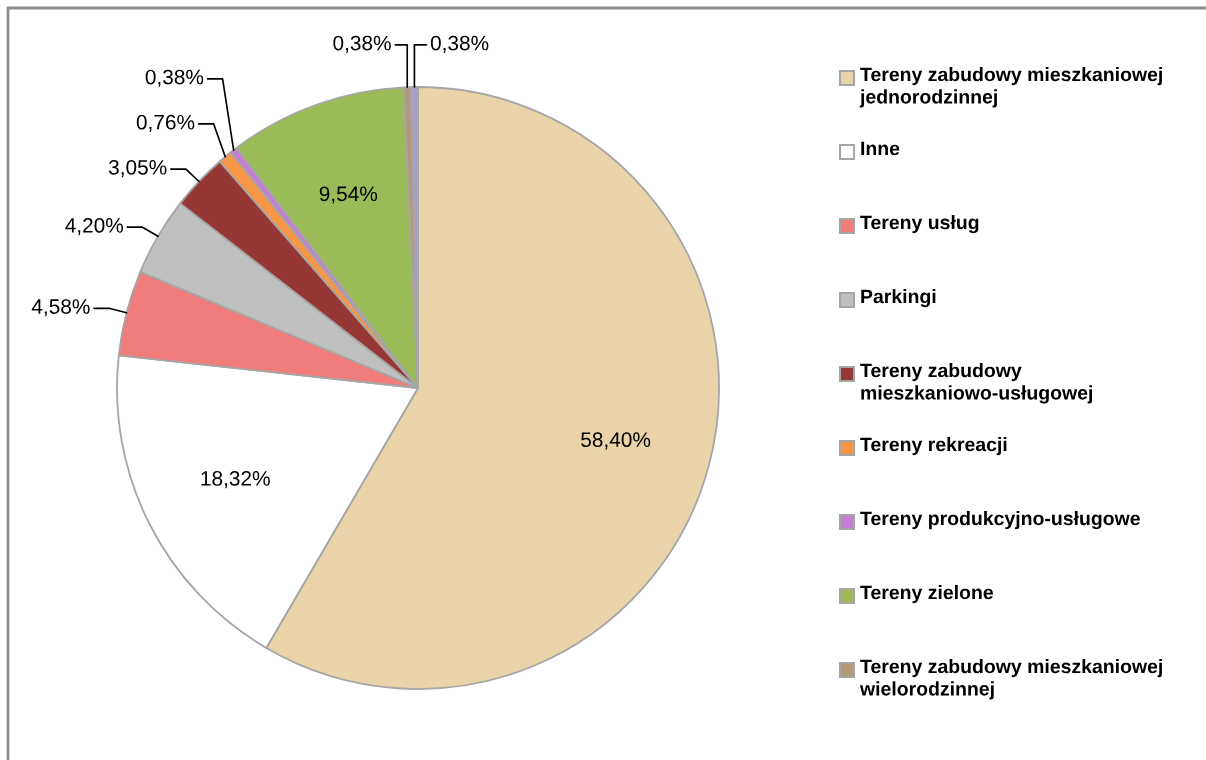 The image size is (1206, 760). I want to click on data-label: 9,54%, so click(348, 195).